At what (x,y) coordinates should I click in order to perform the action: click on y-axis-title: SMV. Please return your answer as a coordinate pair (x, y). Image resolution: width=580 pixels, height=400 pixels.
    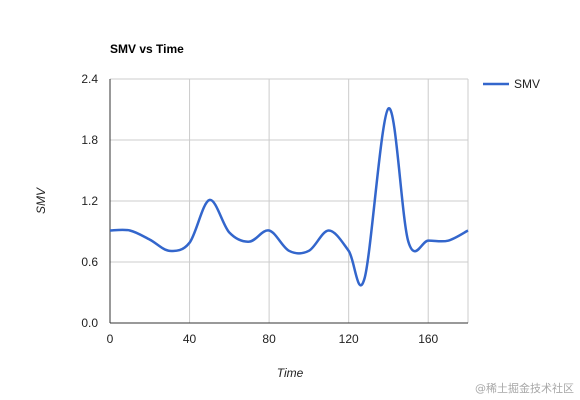
    Looking at the image, I should click on (41, 200).